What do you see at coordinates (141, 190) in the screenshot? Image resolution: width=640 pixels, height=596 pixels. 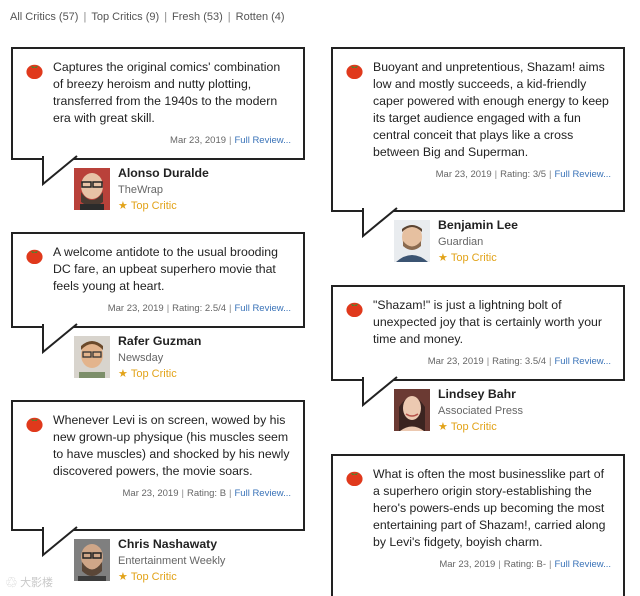 I see `critic-publication: TheWrap` at bounding box center [141, 190].